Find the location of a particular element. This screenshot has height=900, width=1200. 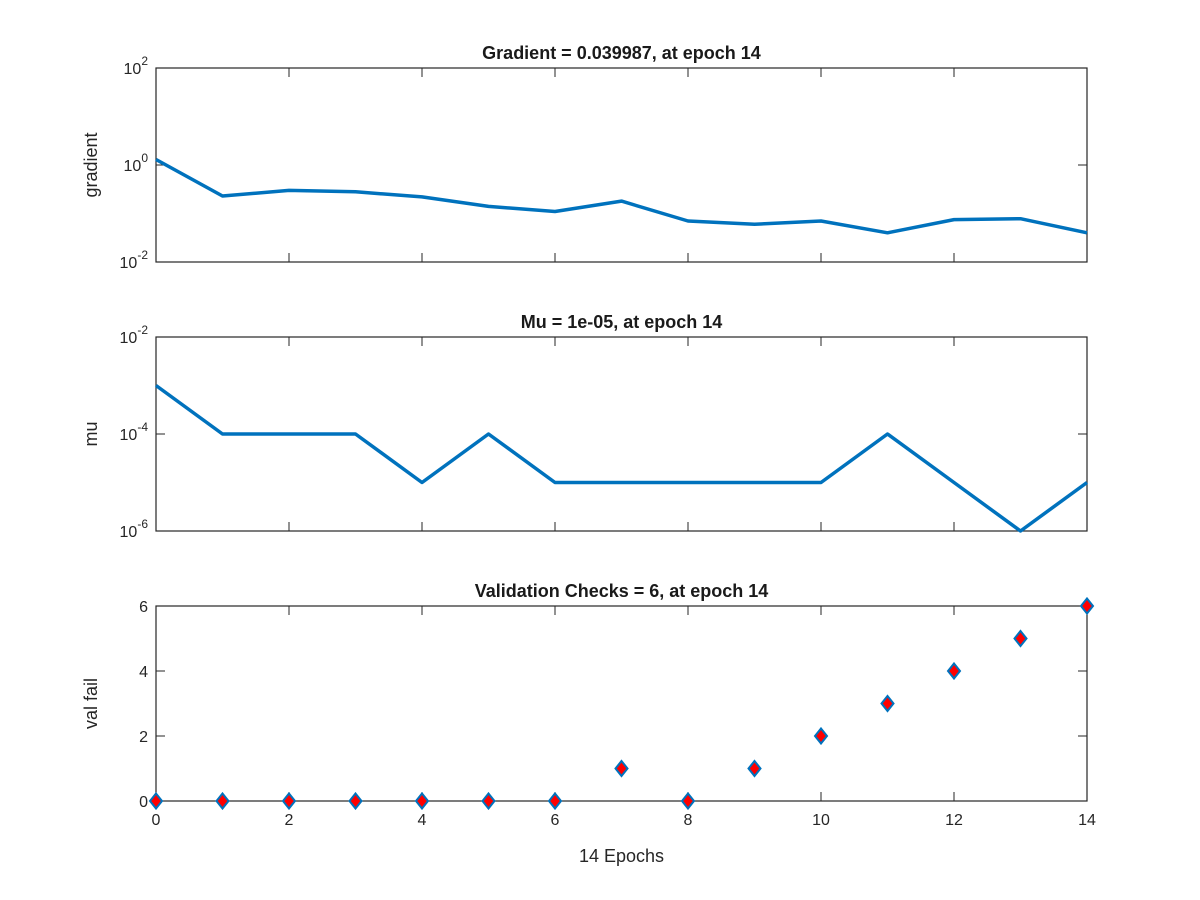

chart-title: Validation Checks = 6, at epoch 14 is located at coordinates (622, 591).